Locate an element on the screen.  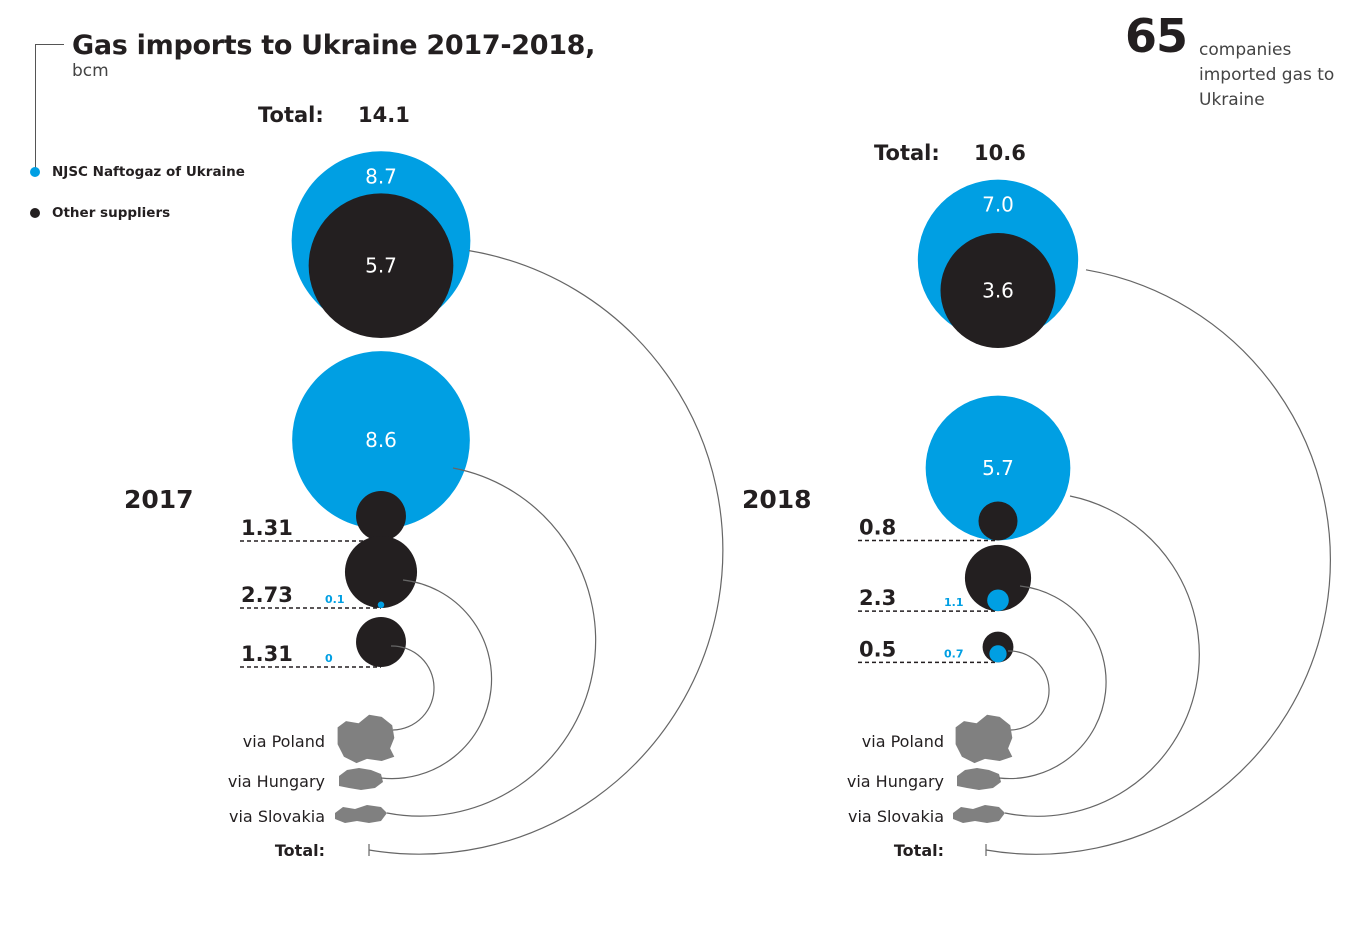
panel-2018-total-other-value: 3.6 is located at coordinates (998, 291).